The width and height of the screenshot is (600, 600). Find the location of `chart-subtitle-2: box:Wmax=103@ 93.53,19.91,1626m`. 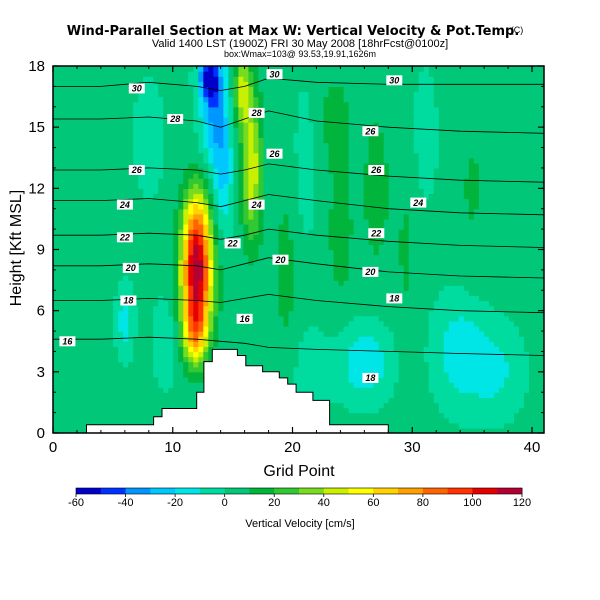

chart-subtitle-2: box:Wmax=103@ 93.53,19.91,1626m is located at coordinates (300, 54).